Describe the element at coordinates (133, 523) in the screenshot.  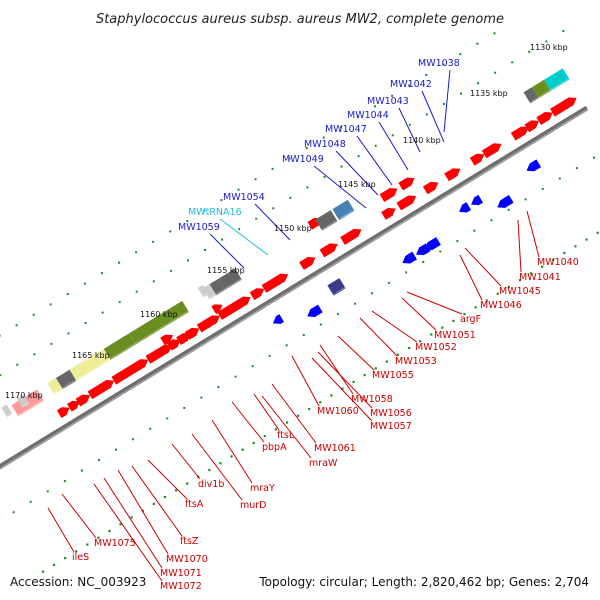
I see `gene-label-mw1071-leader` at that location.